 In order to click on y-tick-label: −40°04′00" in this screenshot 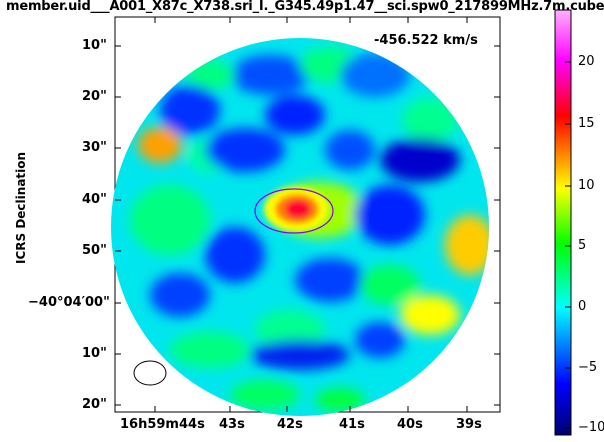, I will do `click(69, 302)`.